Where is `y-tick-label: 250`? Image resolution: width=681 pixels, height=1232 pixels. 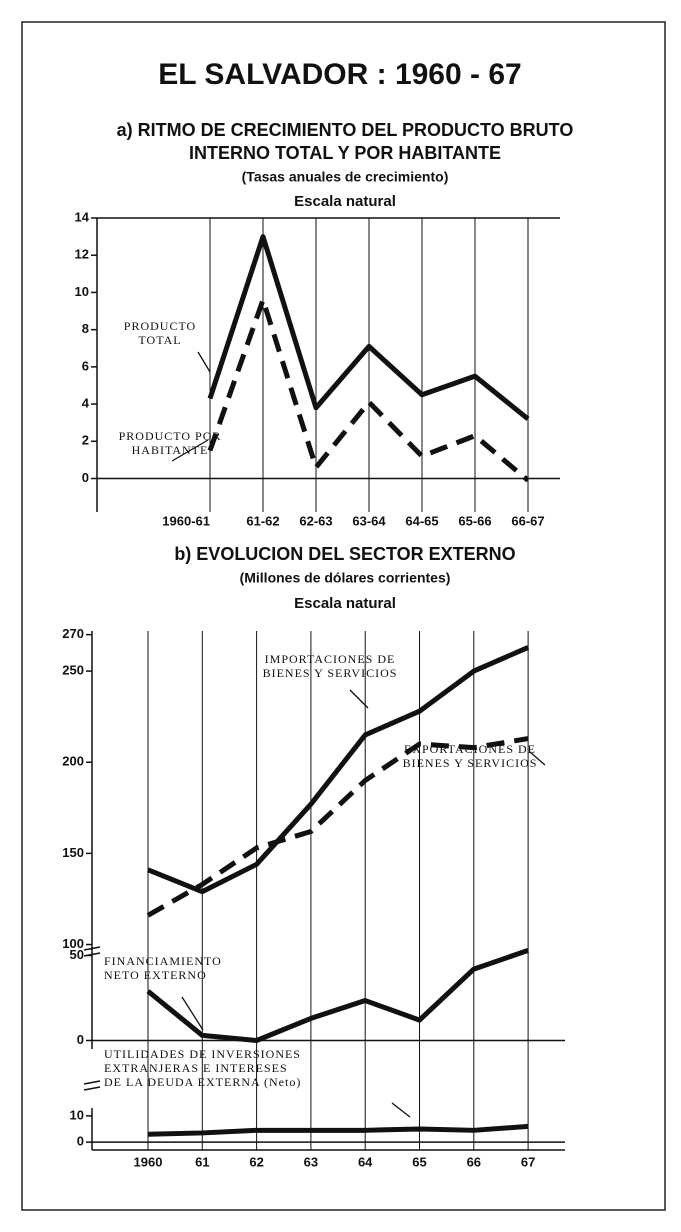
y-tick-label: 250 is located at coordinates (73, 670).